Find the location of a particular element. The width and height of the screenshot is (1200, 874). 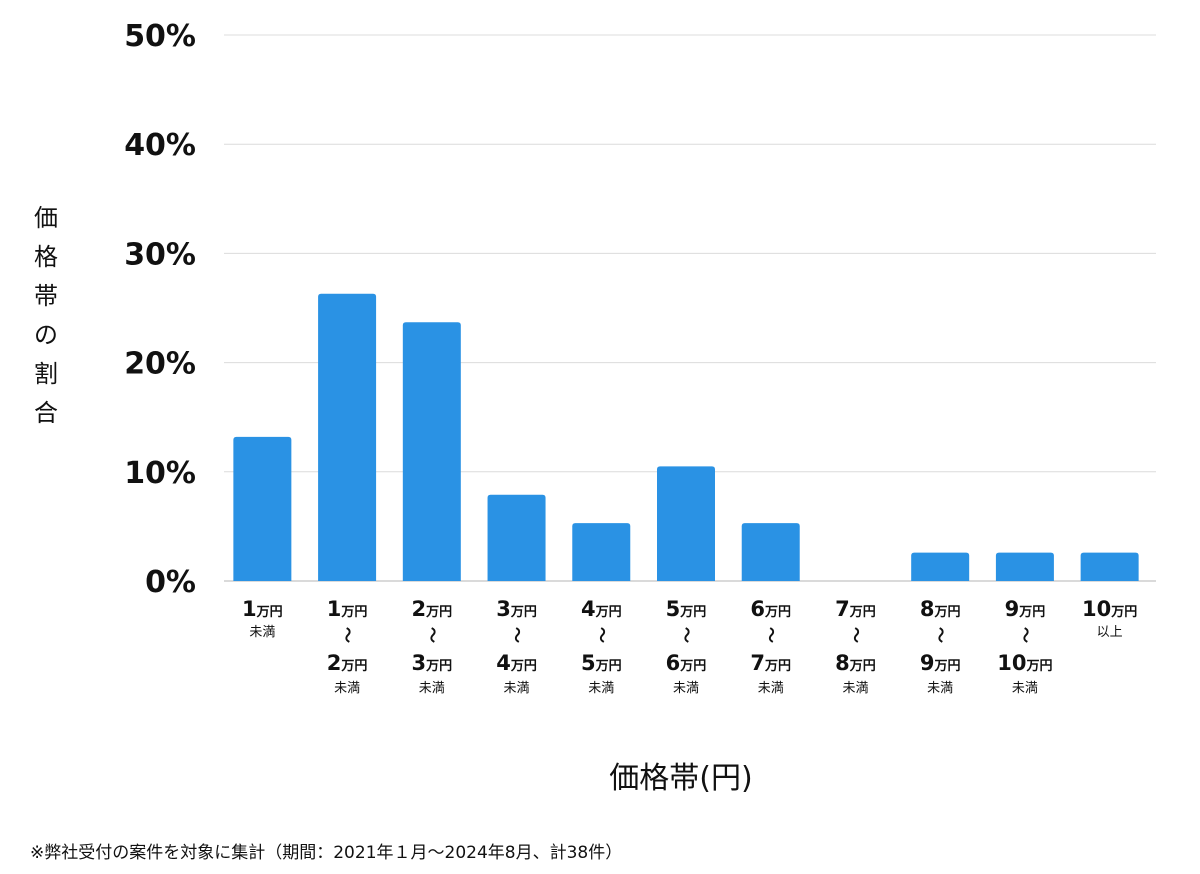

y-axis-label: 価格帯の割合 is located at coordinates (46, 315).